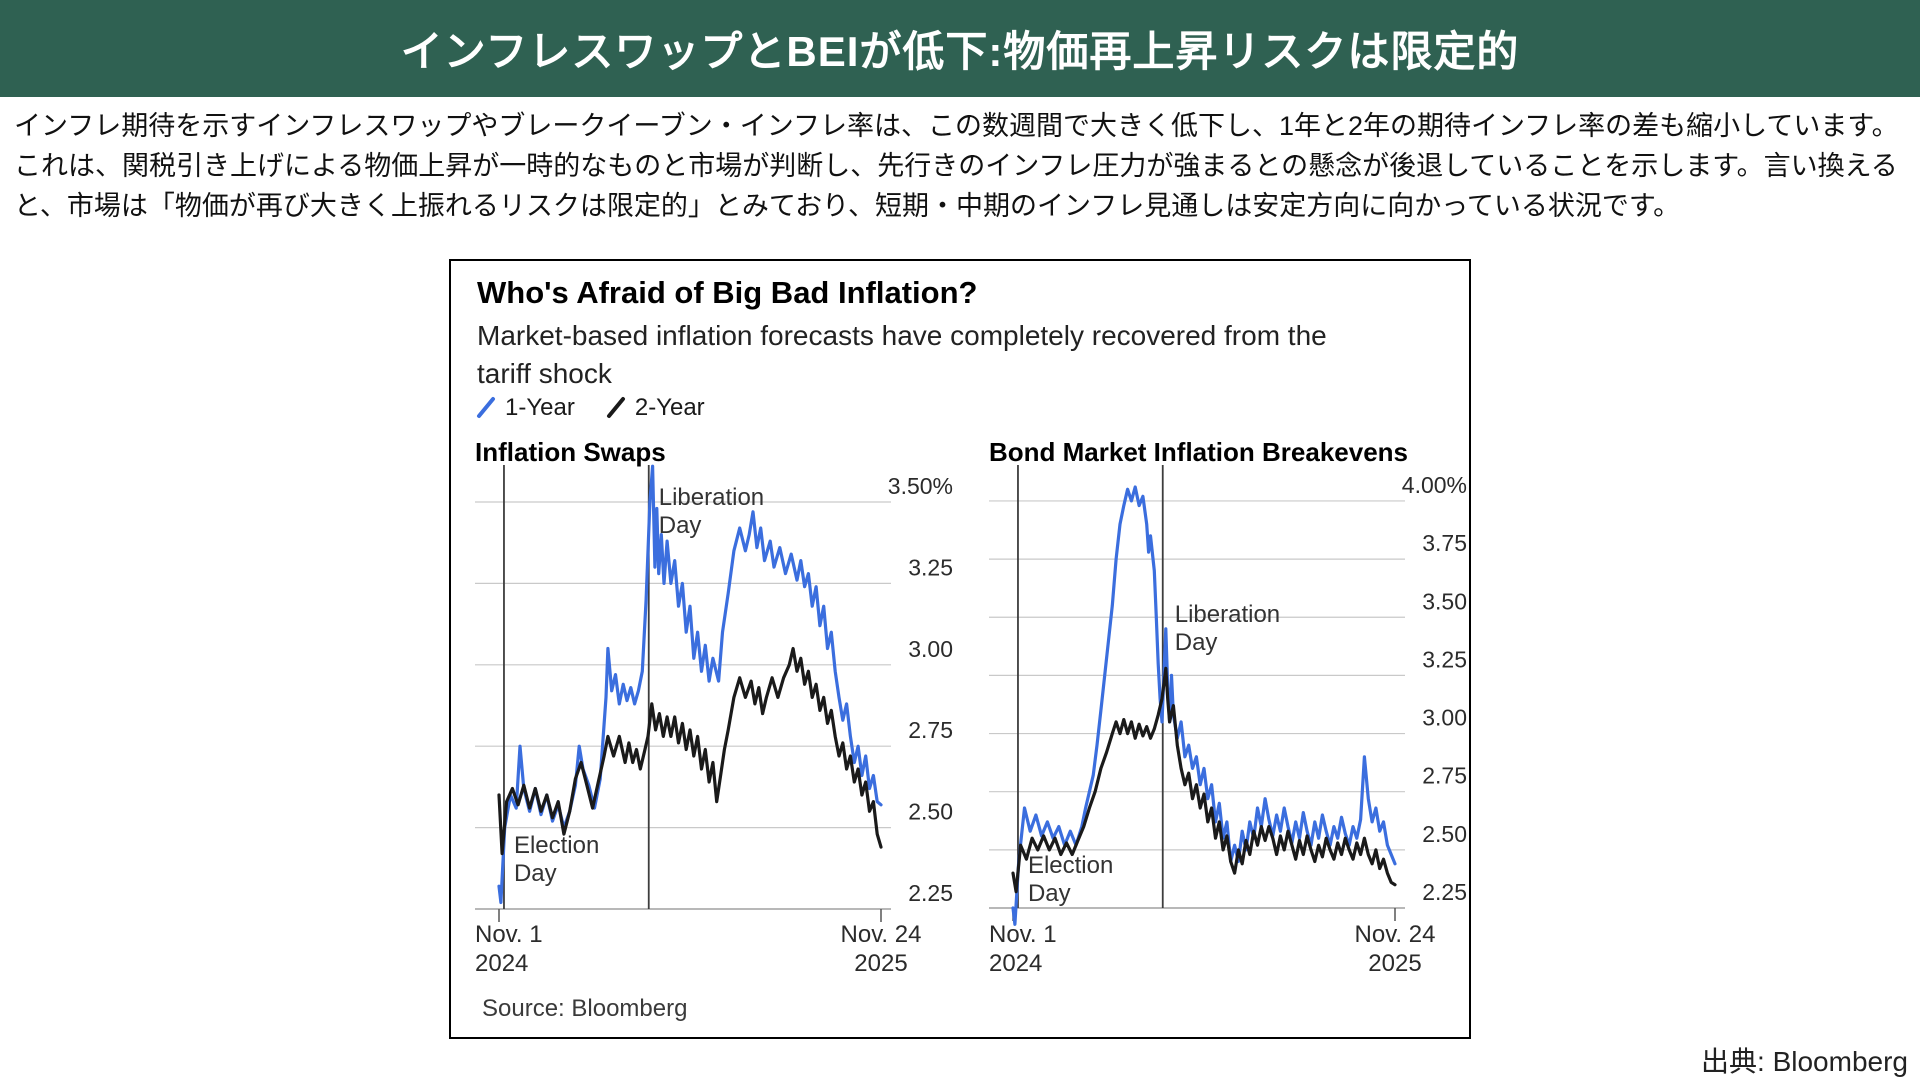  What do you see at coordinates (1434, 485) in the screenshot?
I see `y-axis-tick-label: 4.00%` at bounding box center [1434, 485].